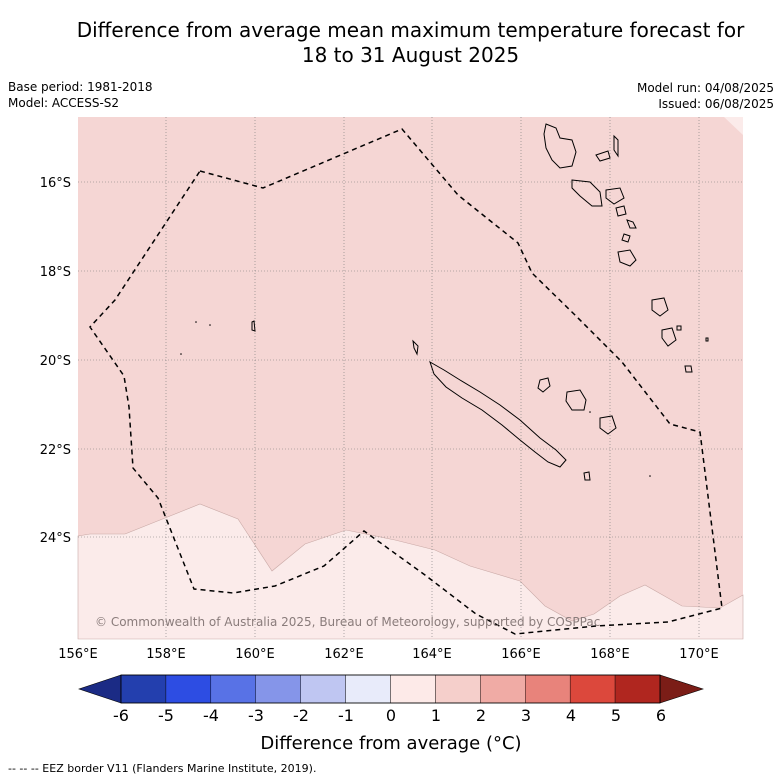 This screenshot has height=781, width=781. I want to click on colorbar-outline, so click(390, 689).